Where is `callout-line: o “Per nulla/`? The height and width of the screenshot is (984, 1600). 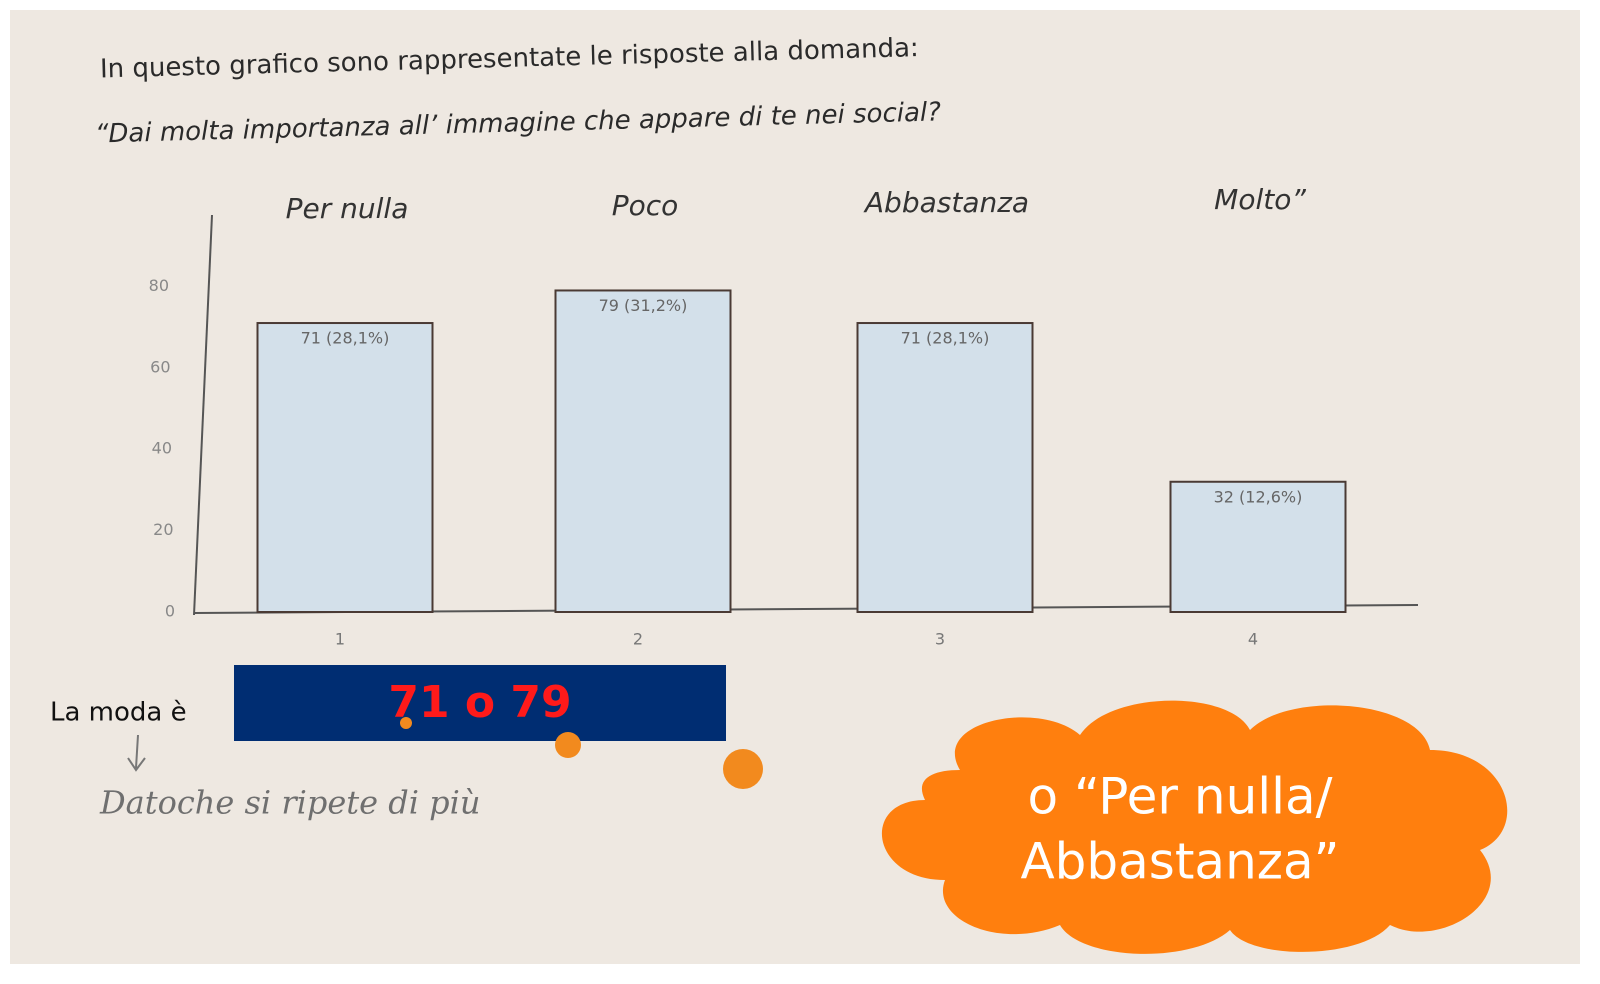 callout-line: o “Per nulla/ is located at coordinates (1179, 797).